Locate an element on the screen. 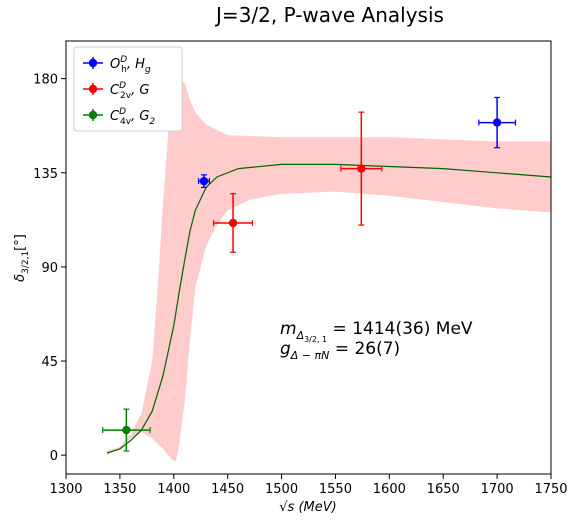 Image resolution: width=570 pixels, height=521 pixels. legend-item: CD 2v, G is located at coordinates (116, 91).